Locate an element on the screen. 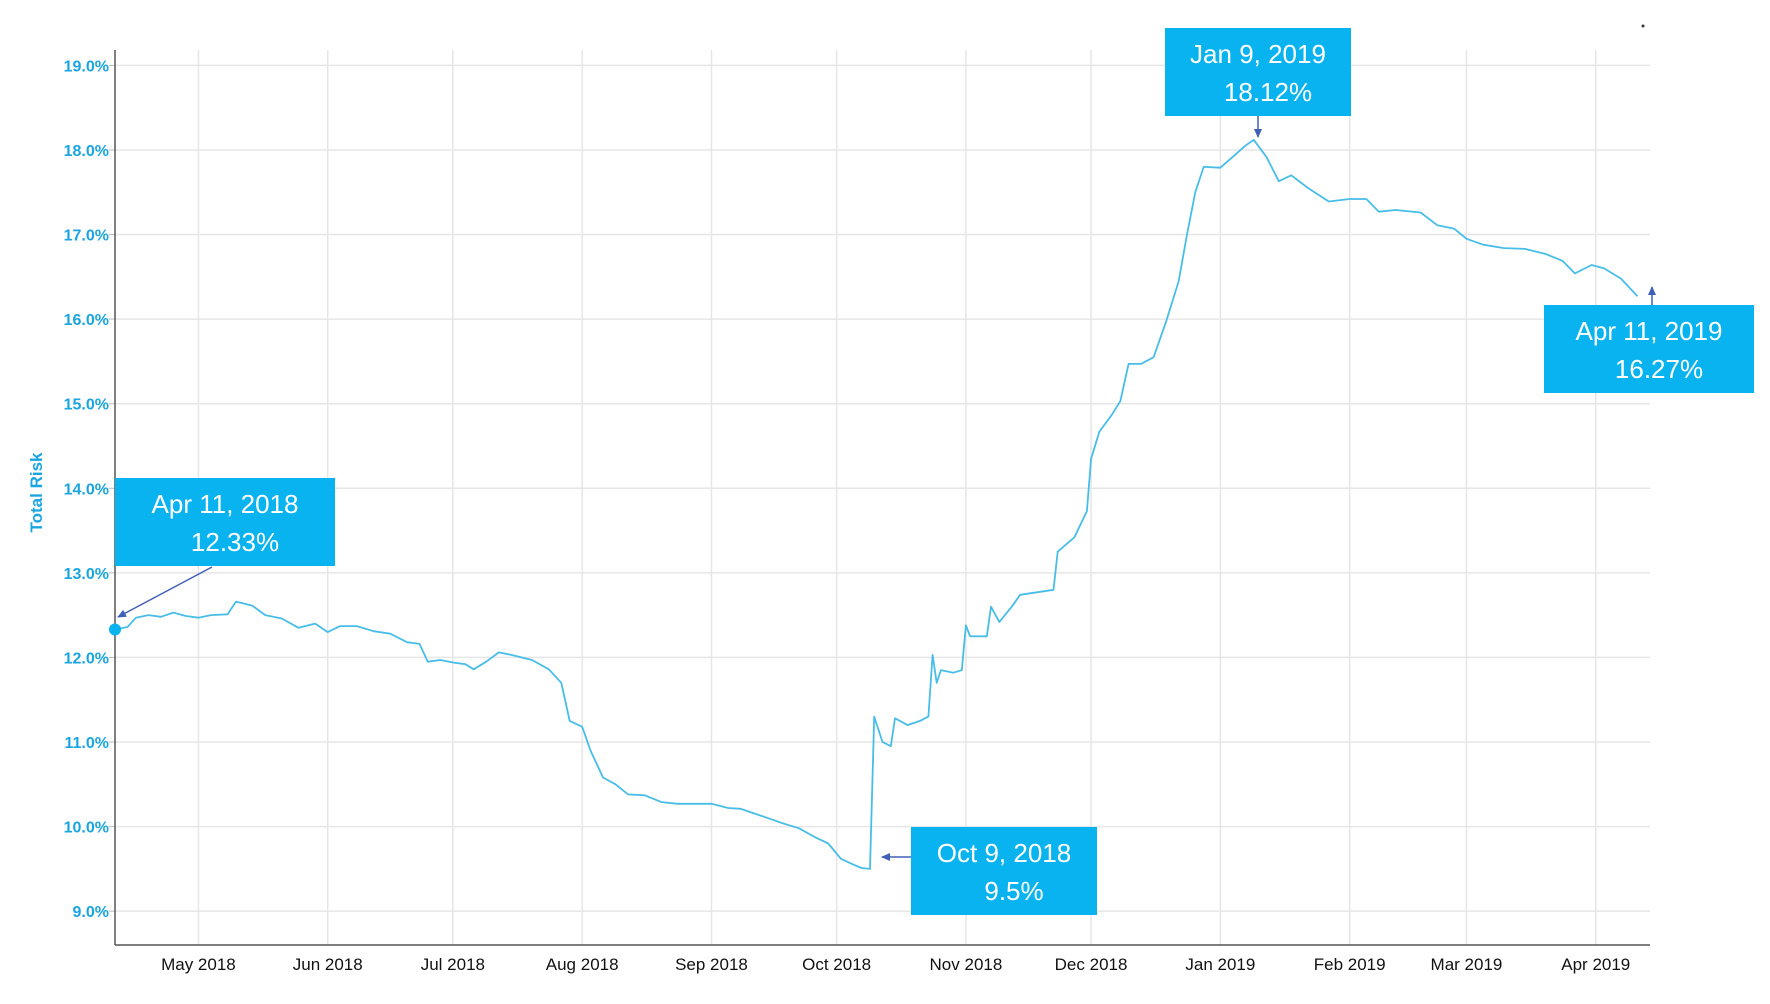  x-tick-label: Nov 2018 is located at coordinates (966, 964).